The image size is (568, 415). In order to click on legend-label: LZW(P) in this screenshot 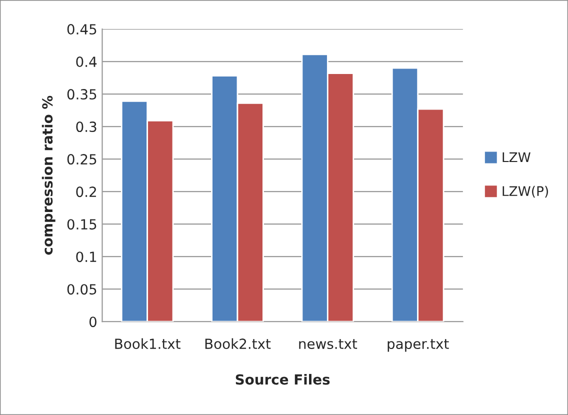, I will do `click(525, 192)`.